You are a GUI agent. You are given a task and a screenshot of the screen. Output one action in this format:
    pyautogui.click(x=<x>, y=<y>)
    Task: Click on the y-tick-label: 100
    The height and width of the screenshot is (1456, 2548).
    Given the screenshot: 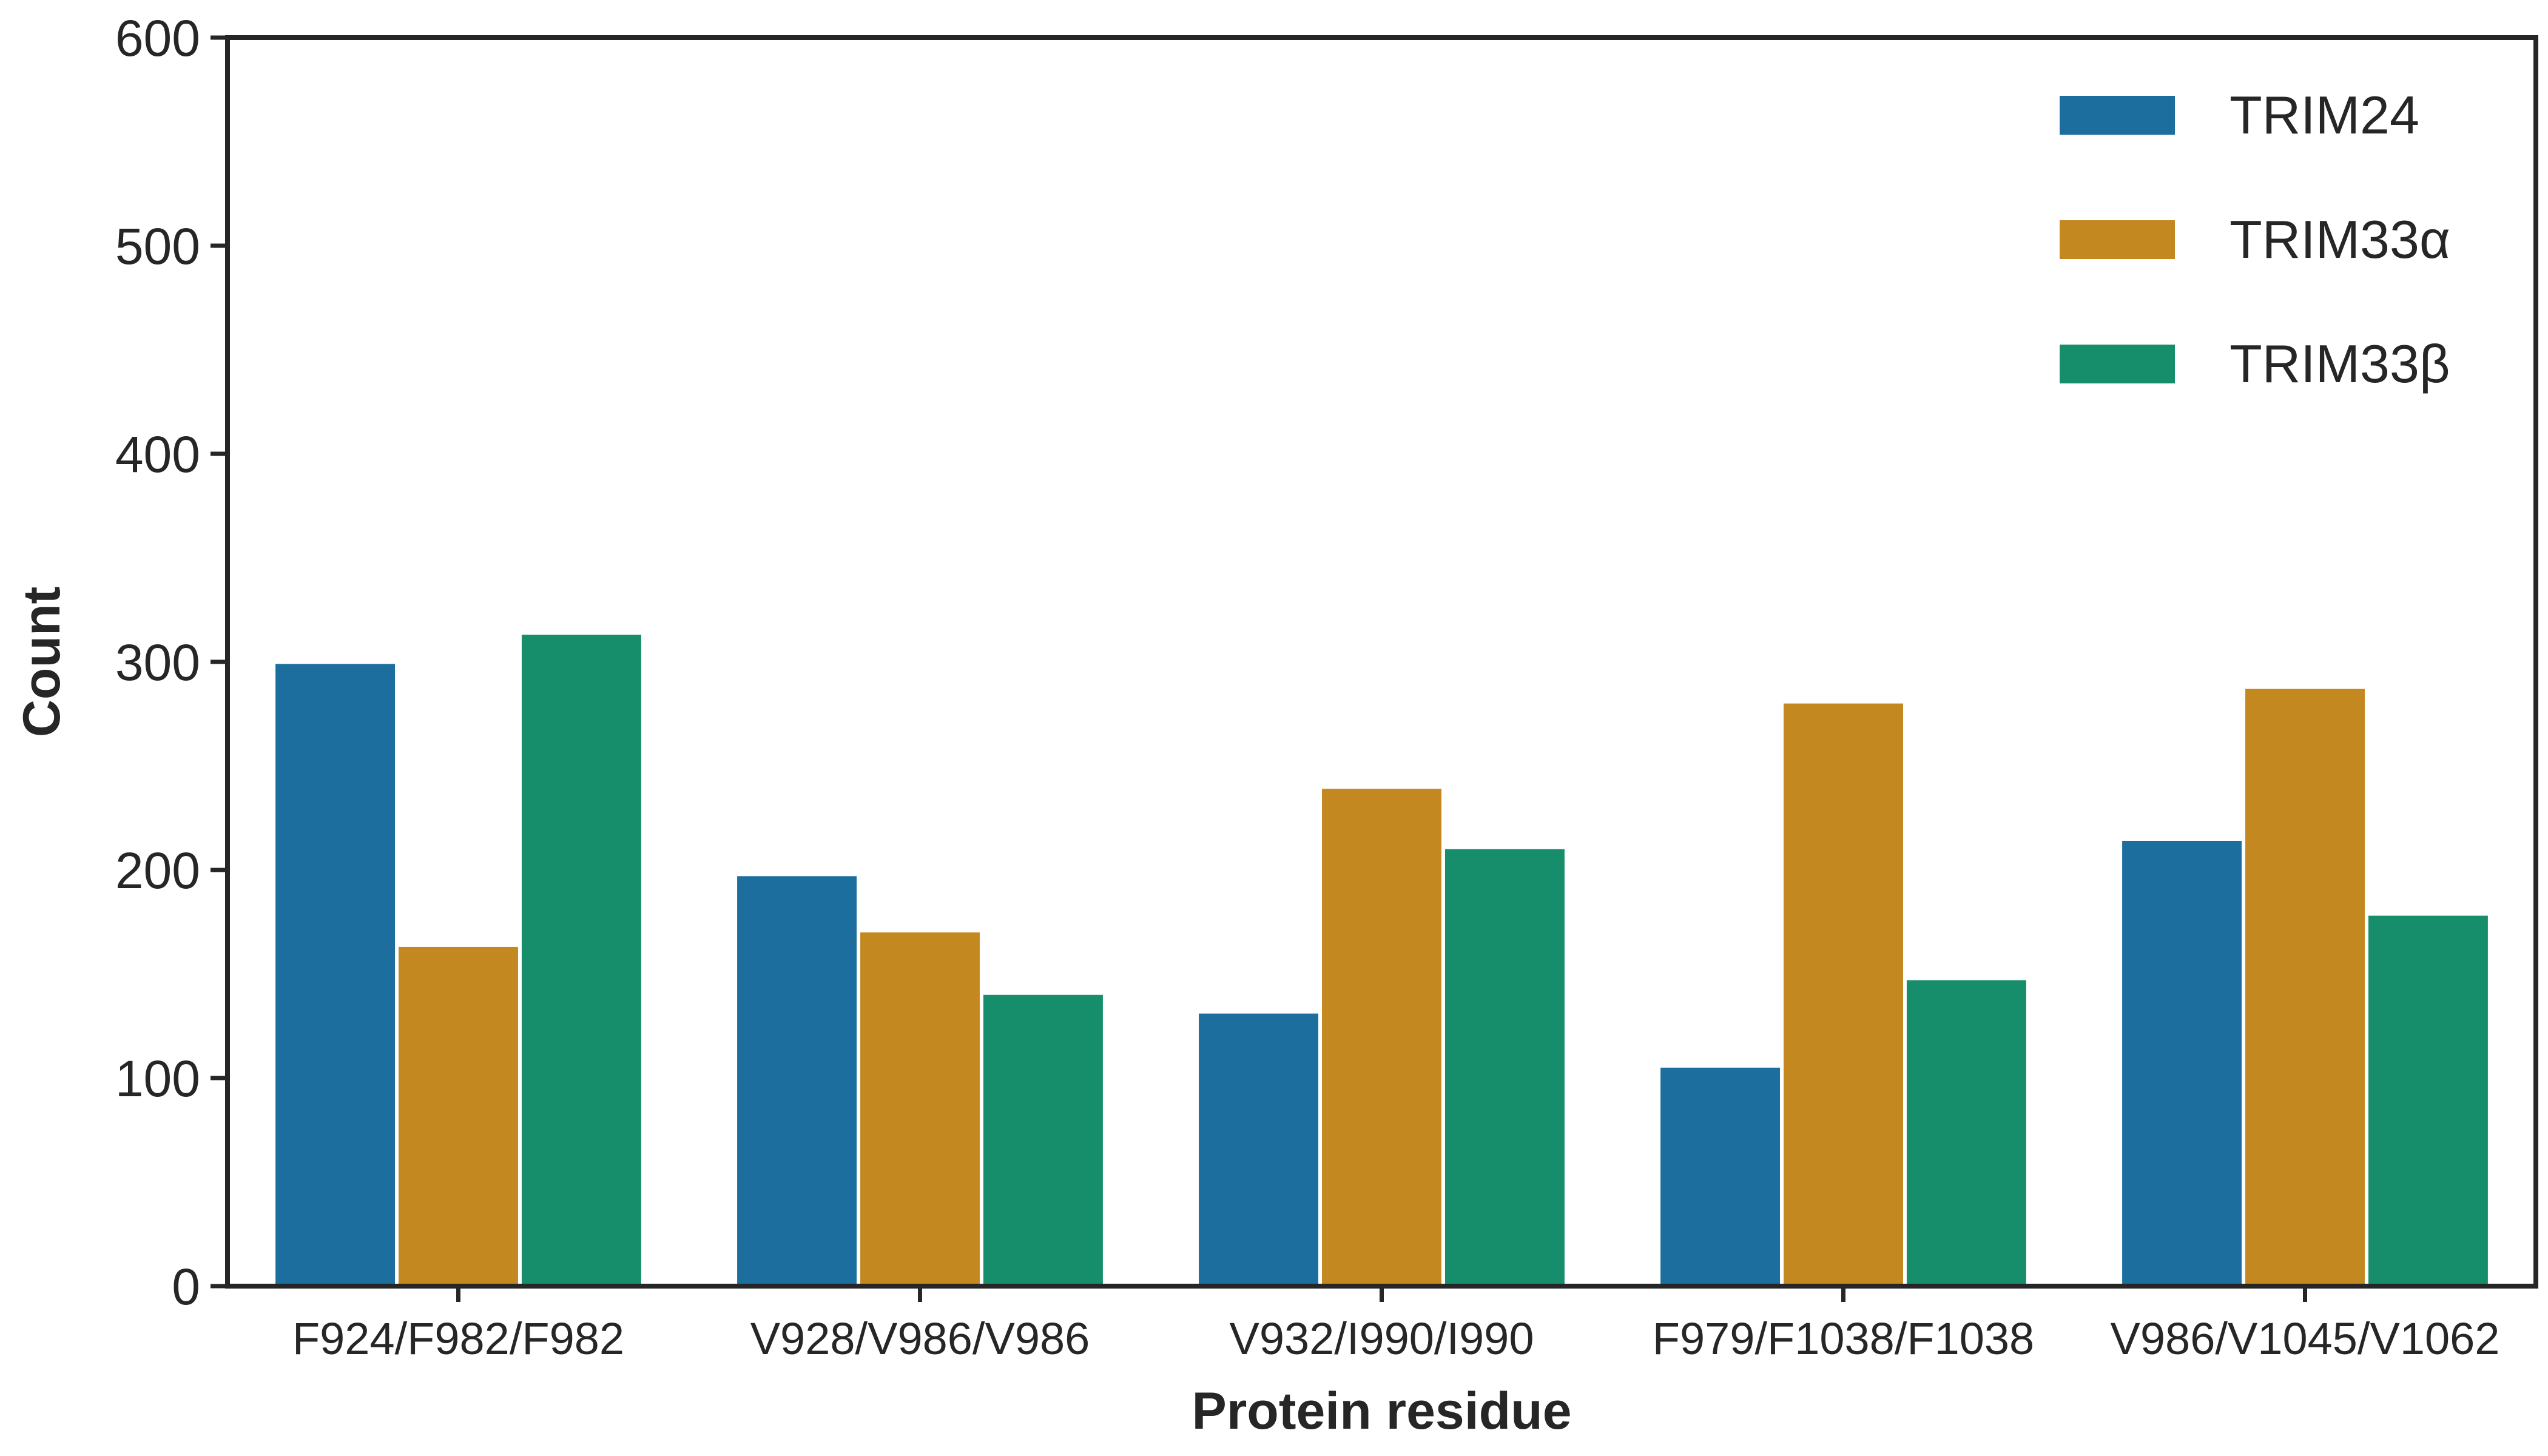 What is the action you would take?
    pyautogui.click(x=157, y=1078)
    